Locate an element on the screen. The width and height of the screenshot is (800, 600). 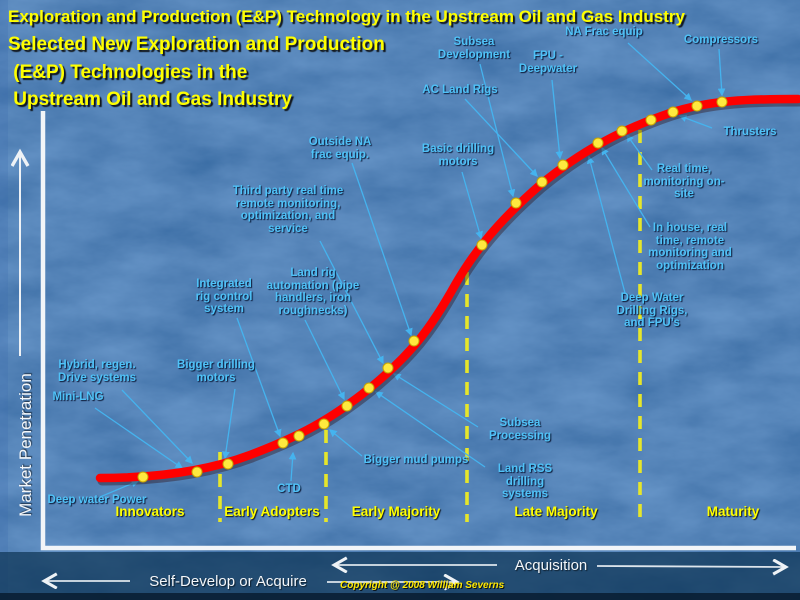
annotation-land-rss-drilling: Land RSS drilling systems is located at coordinates (525, 482).